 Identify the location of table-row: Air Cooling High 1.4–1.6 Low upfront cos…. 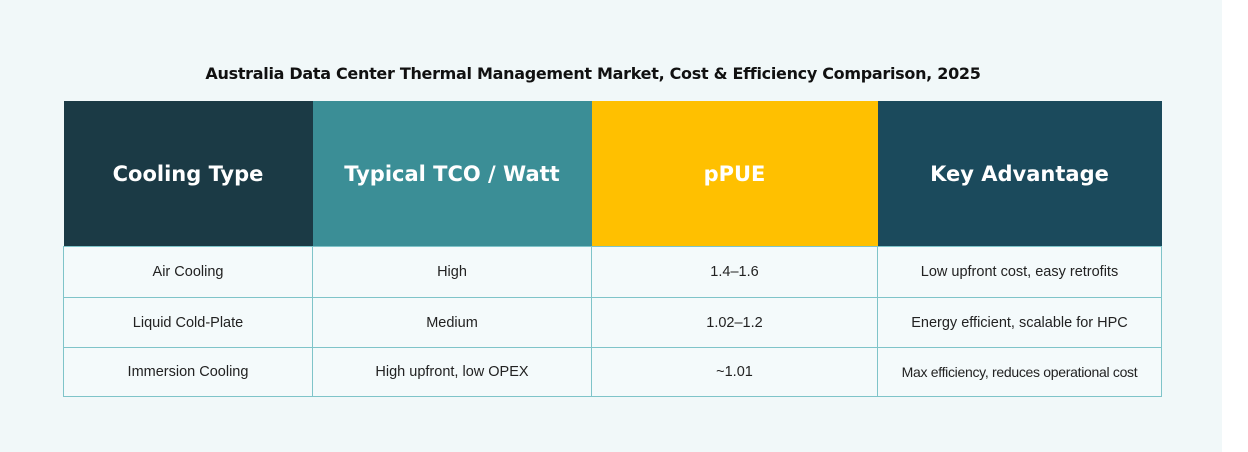
(612, 272).